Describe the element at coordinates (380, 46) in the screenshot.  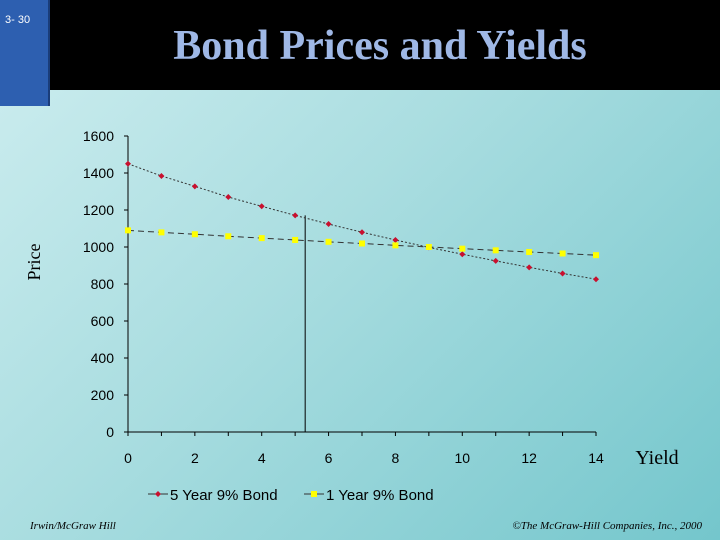
I see `slide-title: Bond Prices and Yields` at that location.